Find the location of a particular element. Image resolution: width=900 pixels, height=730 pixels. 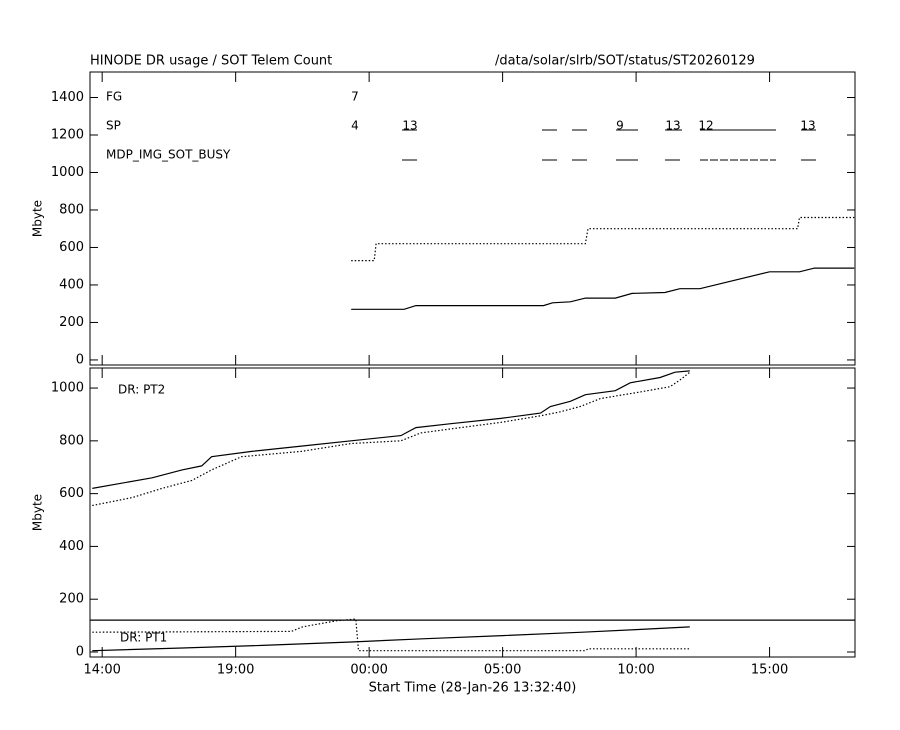

x-tick-label: 10:00 is located at coordinates (635, 670).